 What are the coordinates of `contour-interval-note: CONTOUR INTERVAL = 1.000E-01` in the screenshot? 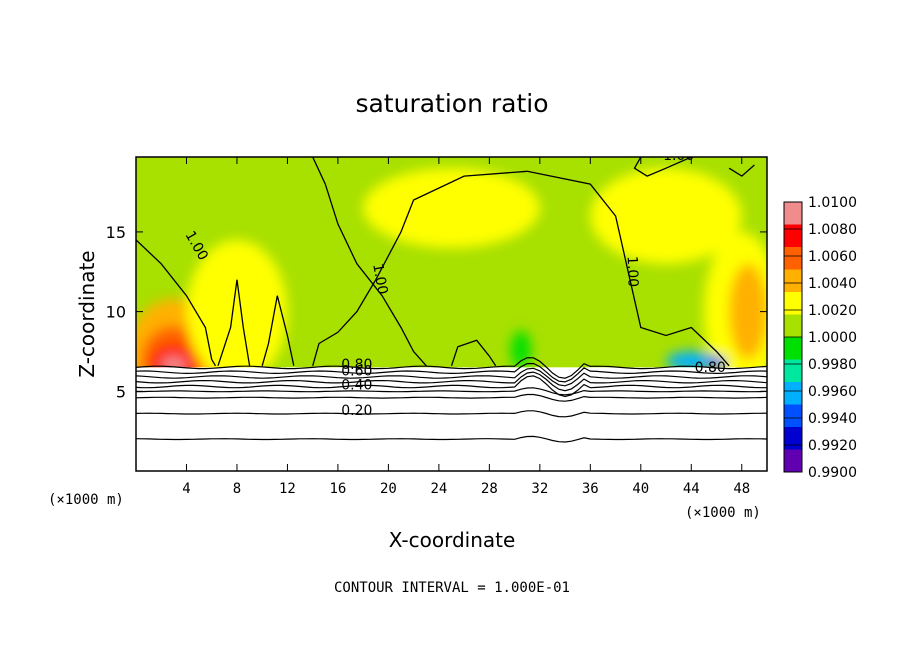 It's located at (452, 588).